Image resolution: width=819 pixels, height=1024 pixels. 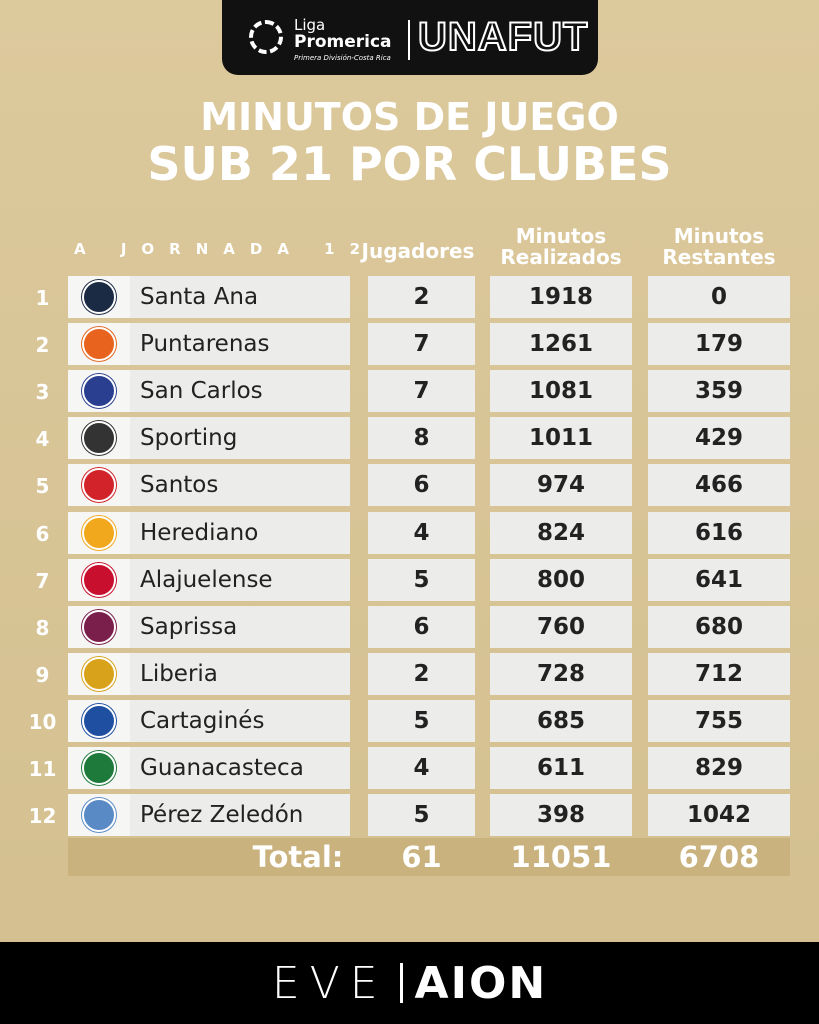 What do you see at coordinates (719, 857) in the screenshot?
I see `total-restantes: 6708` at bounding box center [719, 857].